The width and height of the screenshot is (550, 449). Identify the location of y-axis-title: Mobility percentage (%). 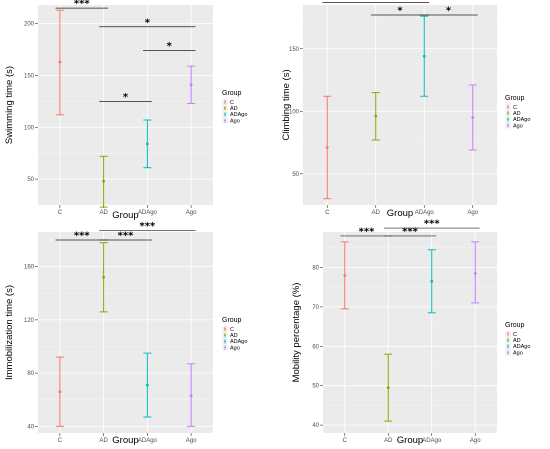
(296, 333).